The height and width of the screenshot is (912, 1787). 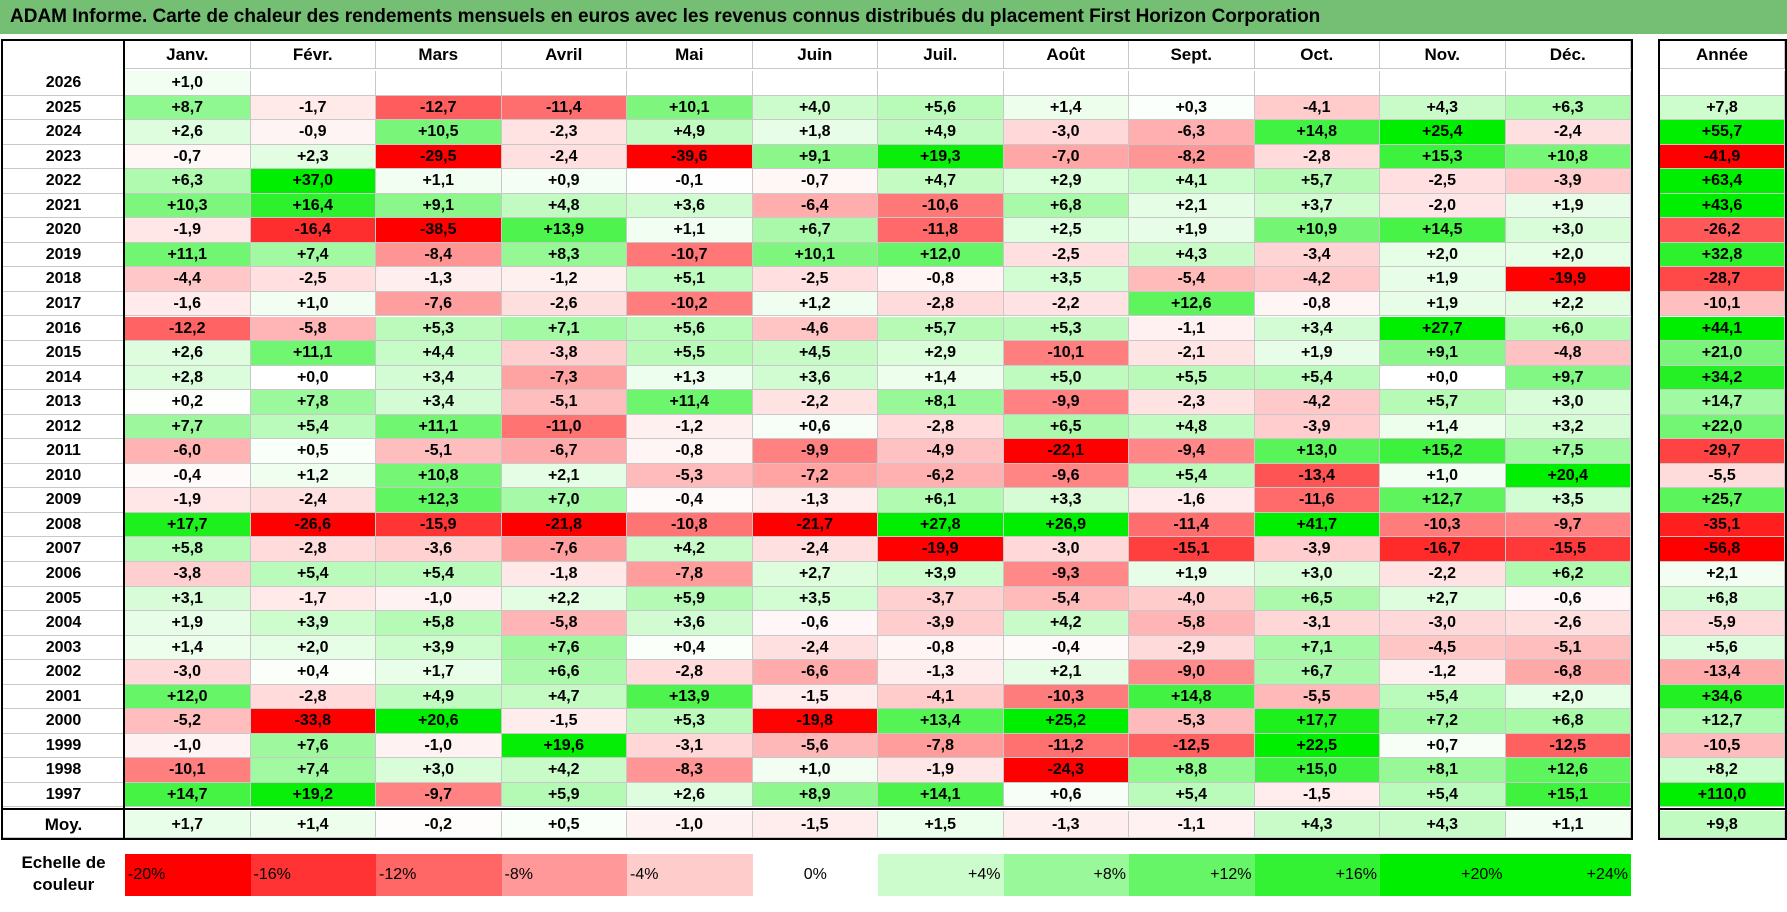 What do you see at coordinates (941, 795) in the screenshot?
I see `heatmap-cell: +14,1` at bounding box center [941, 795].